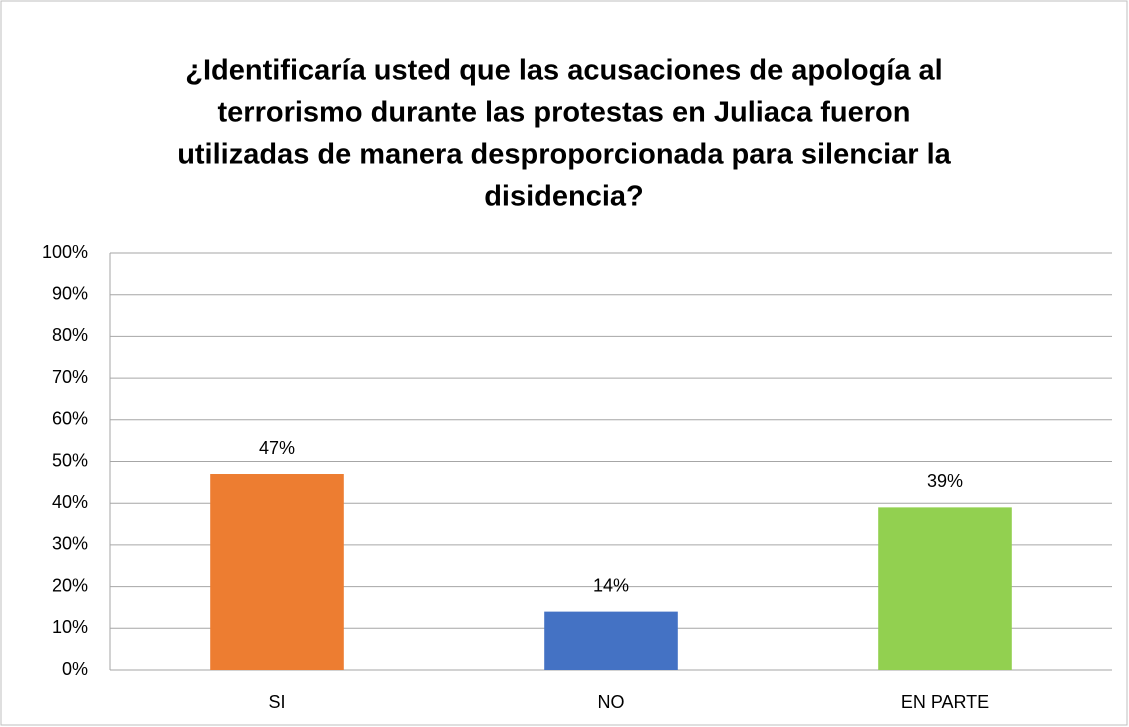 The image size is (1129, 727). Describe the element at coordinates (70, 419) in the screenshot. I see `y-tick-label: 60%` at that location.